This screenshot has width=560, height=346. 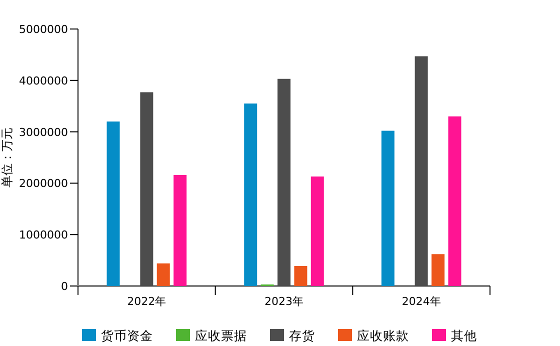 I want to click on y-tick-label: 3000000, so click(x=43, y=132).